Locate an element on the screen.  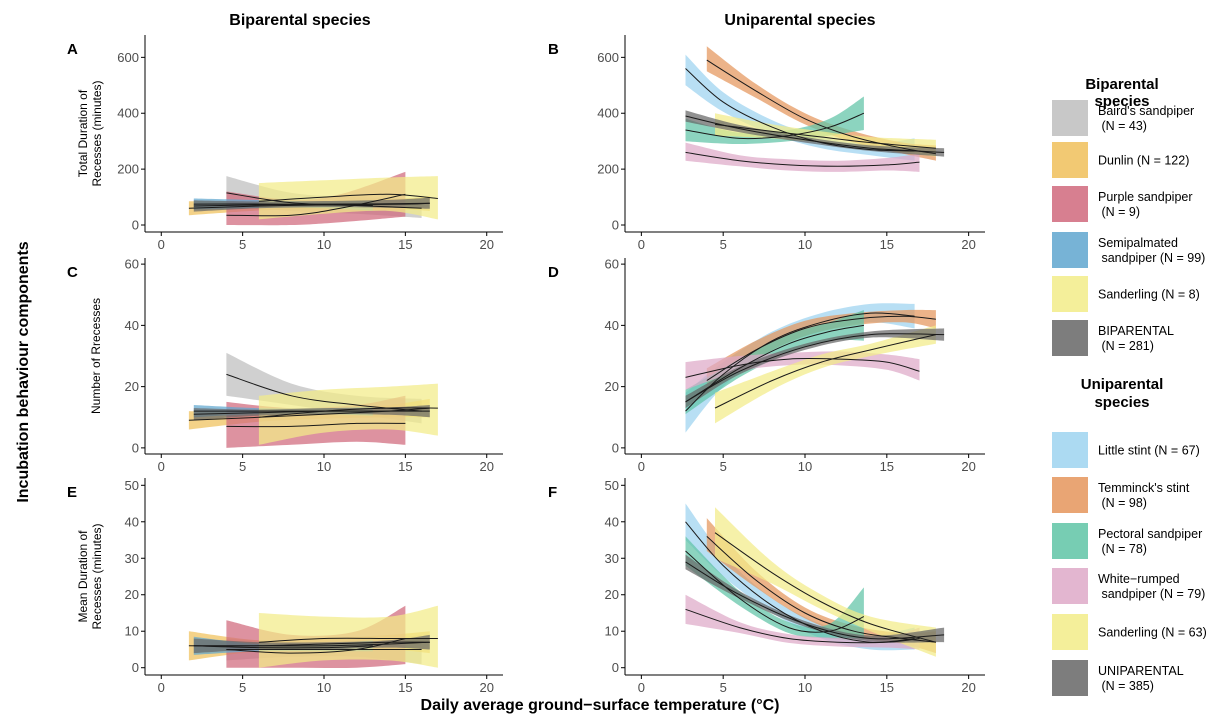
panel-f: 0 5 10 15 20 0 10 20 30 40 50 F is located at coordinates (766, 586).